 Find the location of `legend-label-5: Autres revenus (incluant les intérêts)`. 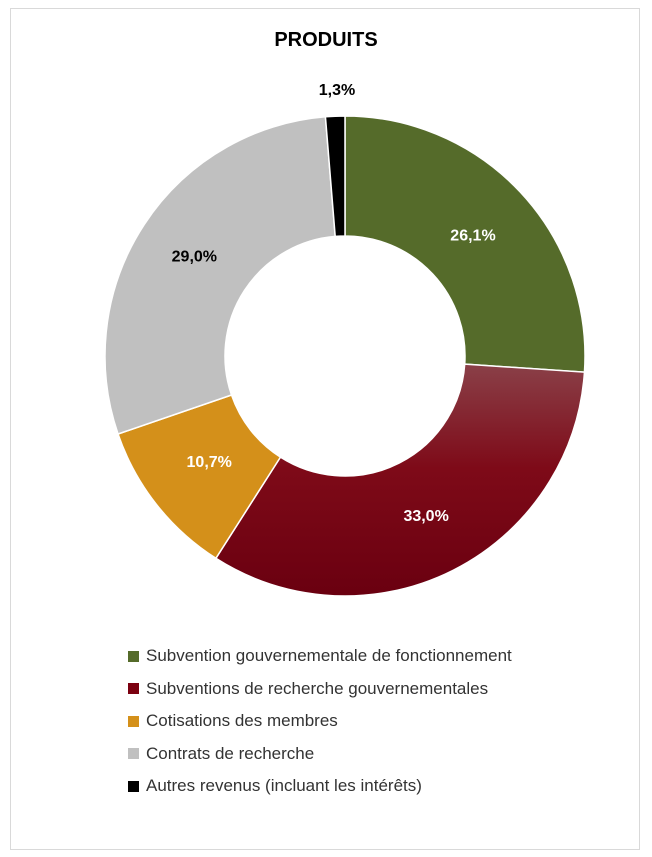

legend-label-5: Autres revenus (incluant les intérêts) is located at coordinates (284, 786).